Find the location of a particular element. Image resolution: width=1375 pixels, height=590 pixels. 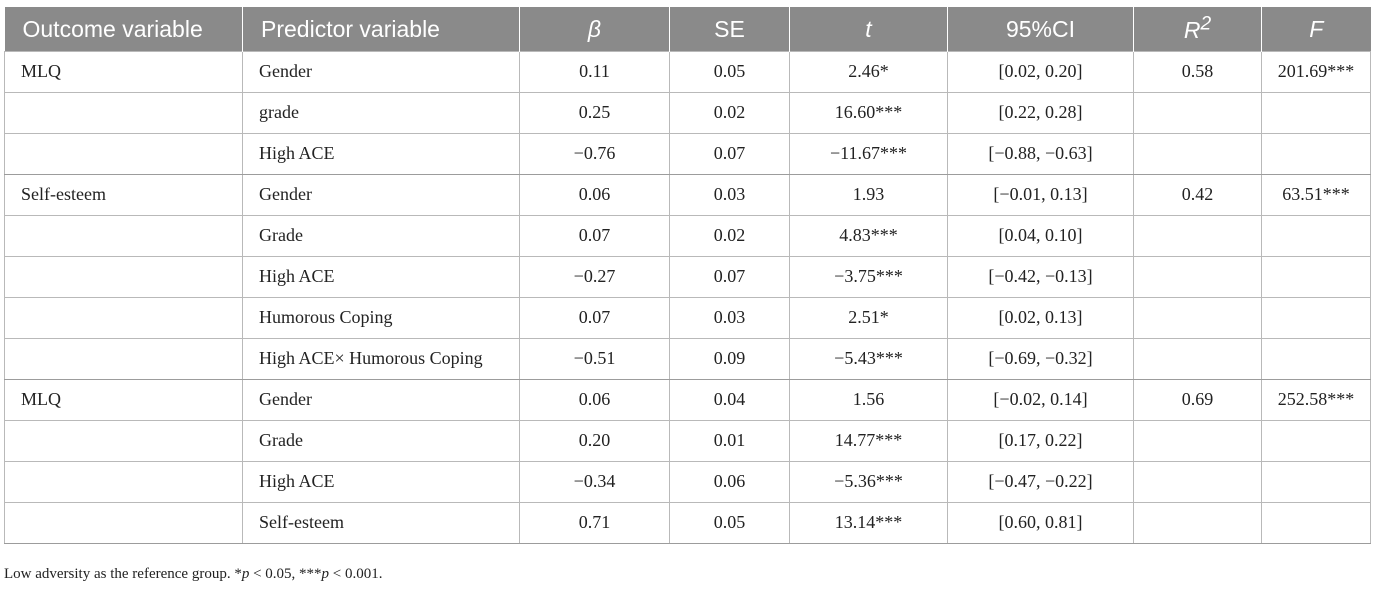

ci-cell: [−0.88, −0.63] is located at coordinates (1040, 154).